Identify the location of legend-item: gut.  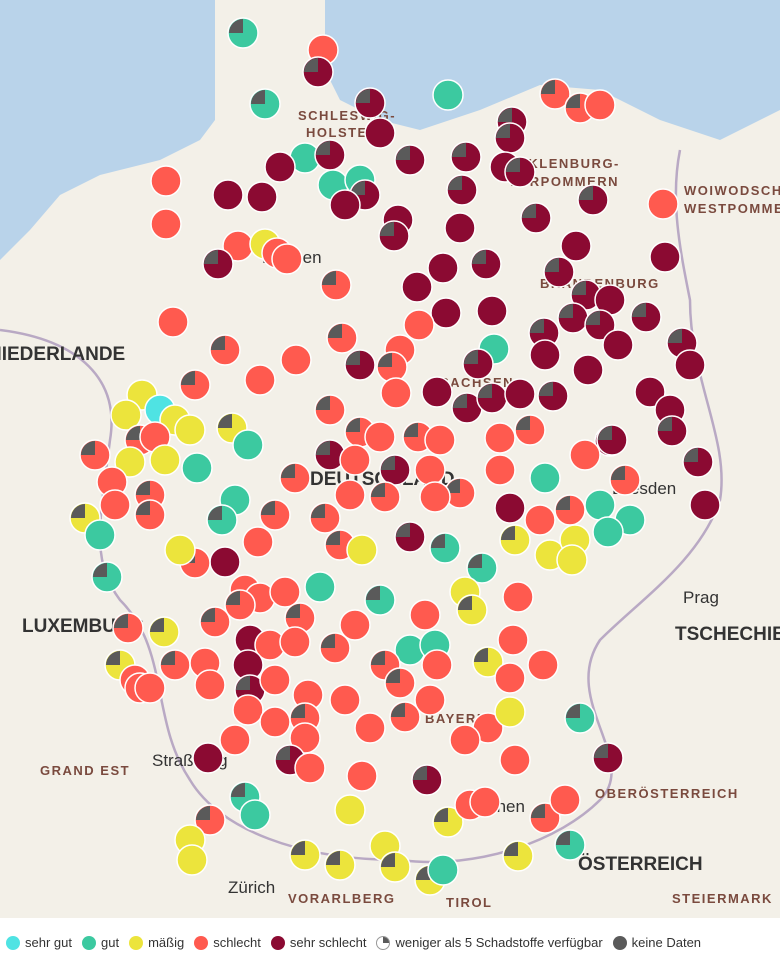
(100, 942).